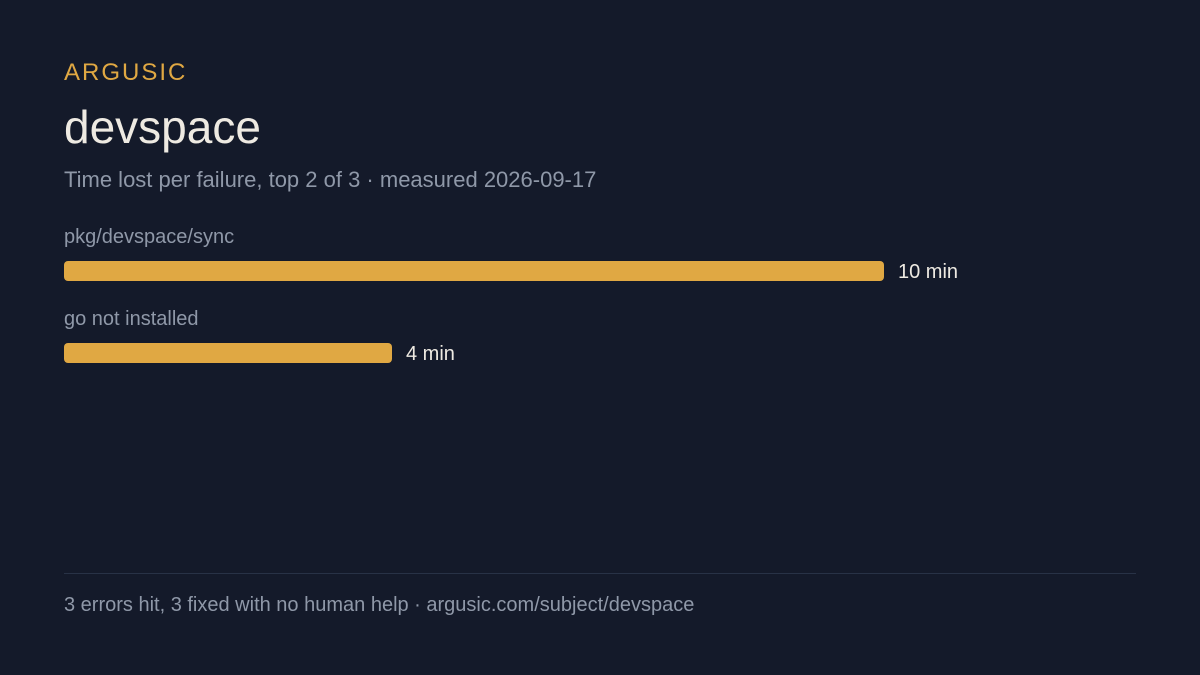  Describe the element at coordinates (600, 573) in the screenshot. I see `footer-divider` at that location.